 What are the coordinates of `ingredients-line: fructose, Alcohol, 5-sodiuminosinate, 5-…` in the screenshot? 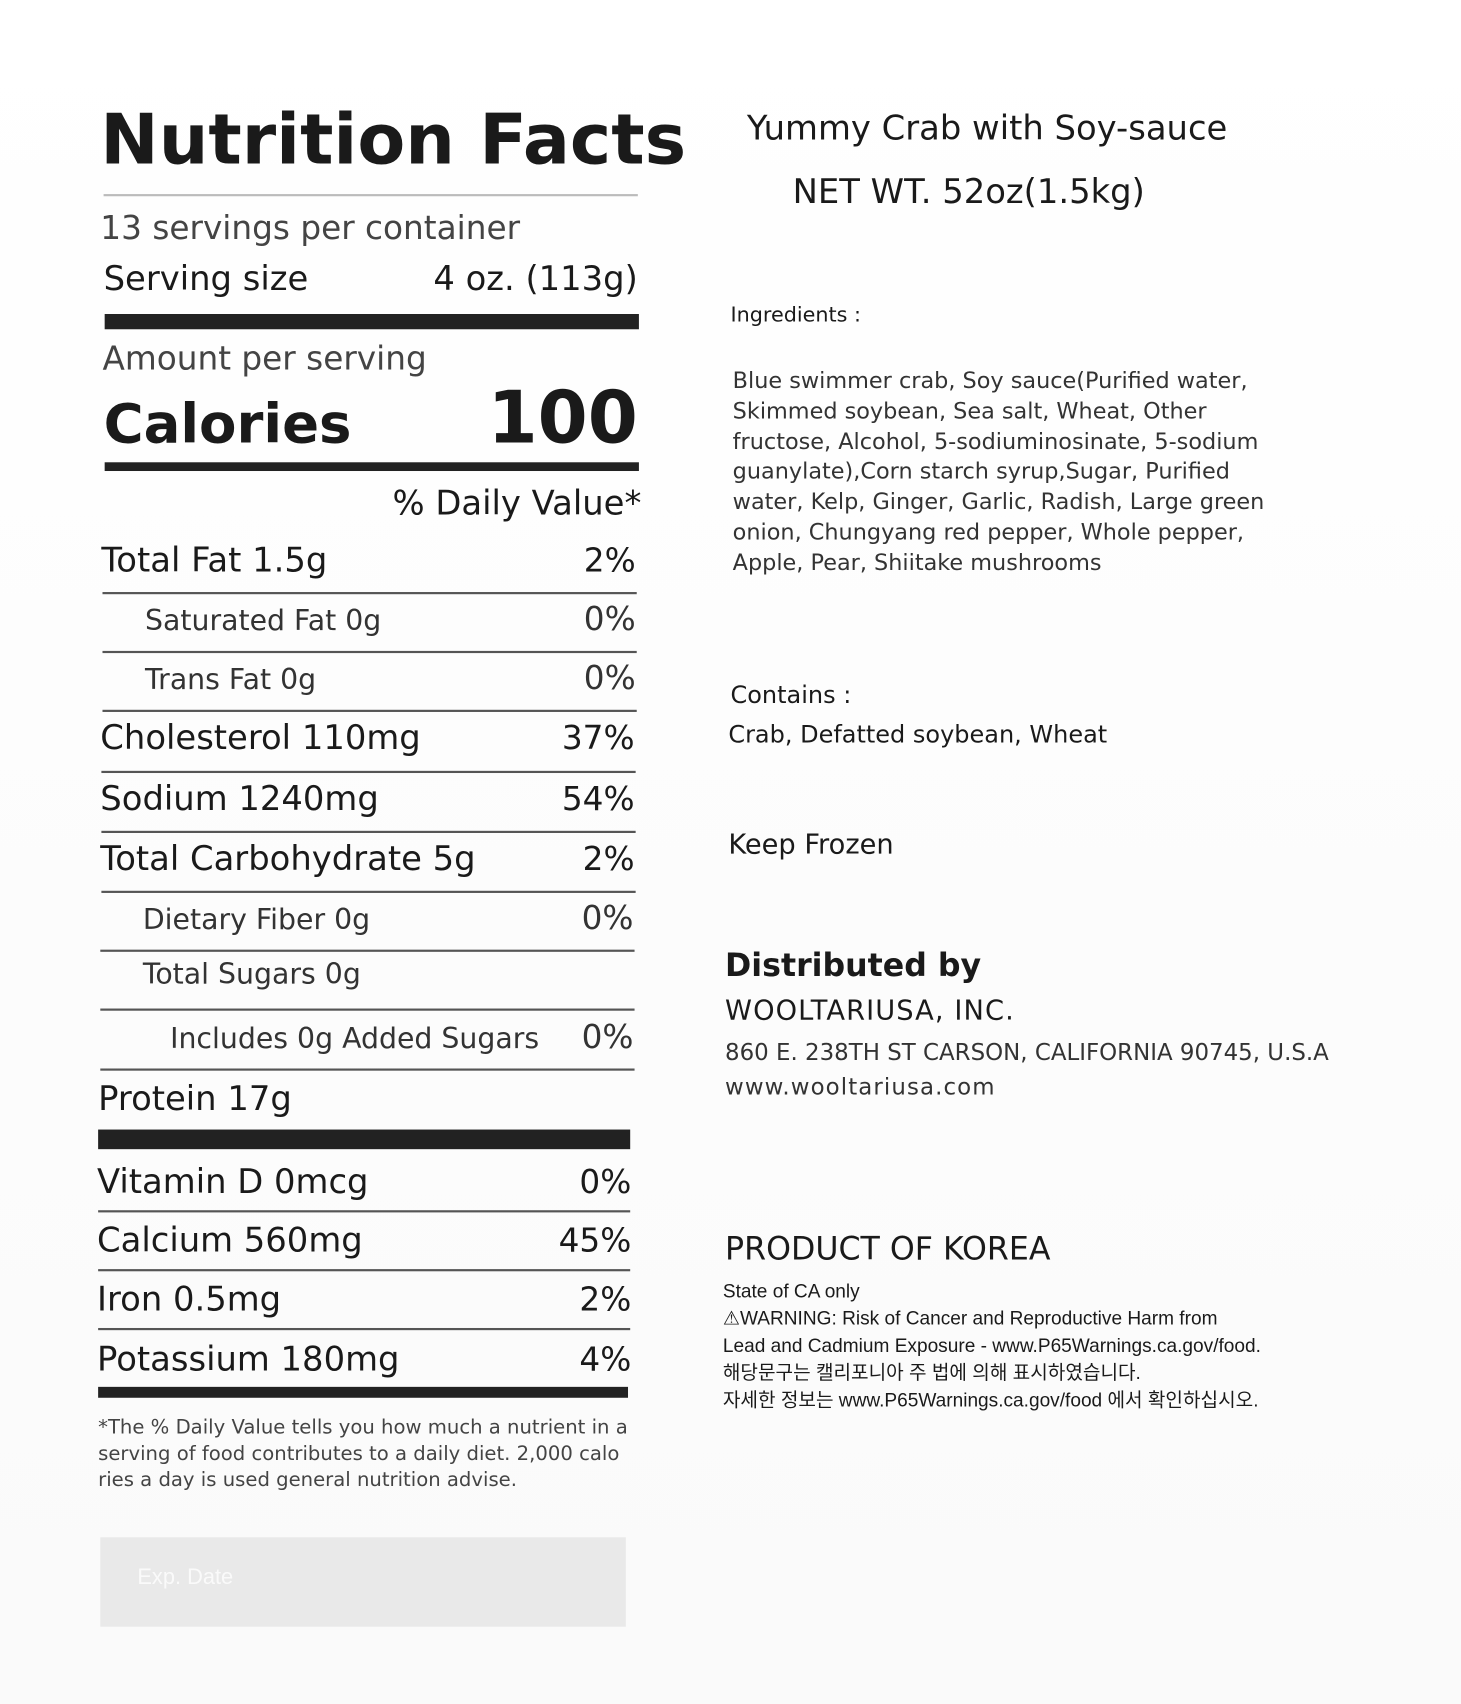 It's located at (995, 441).